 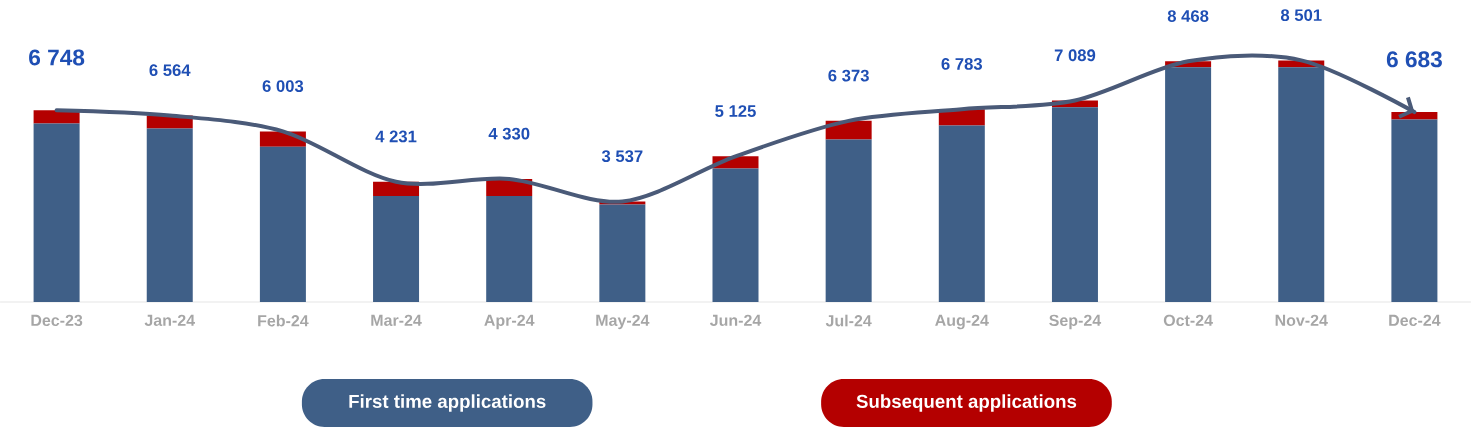 What do you see at coordinates (1075, 55) in the screenshot?
I see `data-label: 7 089` at bounding box center [1075, 55].